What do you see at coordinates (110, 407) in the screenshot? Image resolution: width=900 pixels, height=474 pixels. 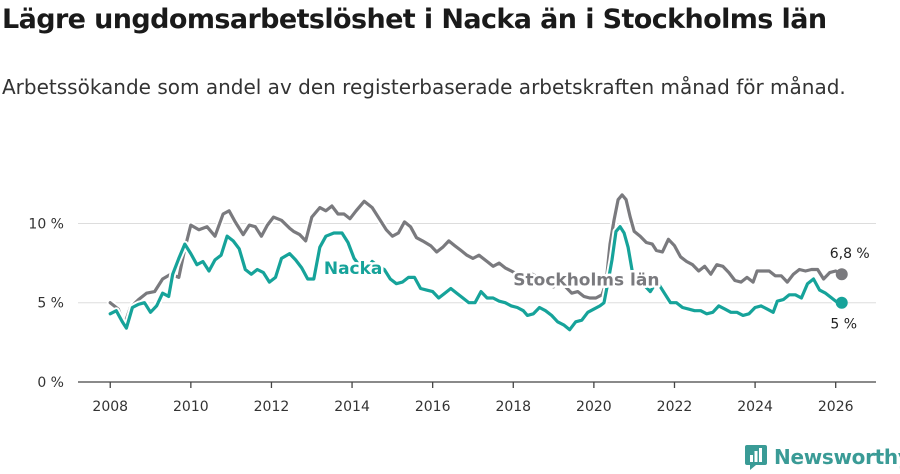 I see `x-tick-label: 2008` at bounding box center [110, 407].